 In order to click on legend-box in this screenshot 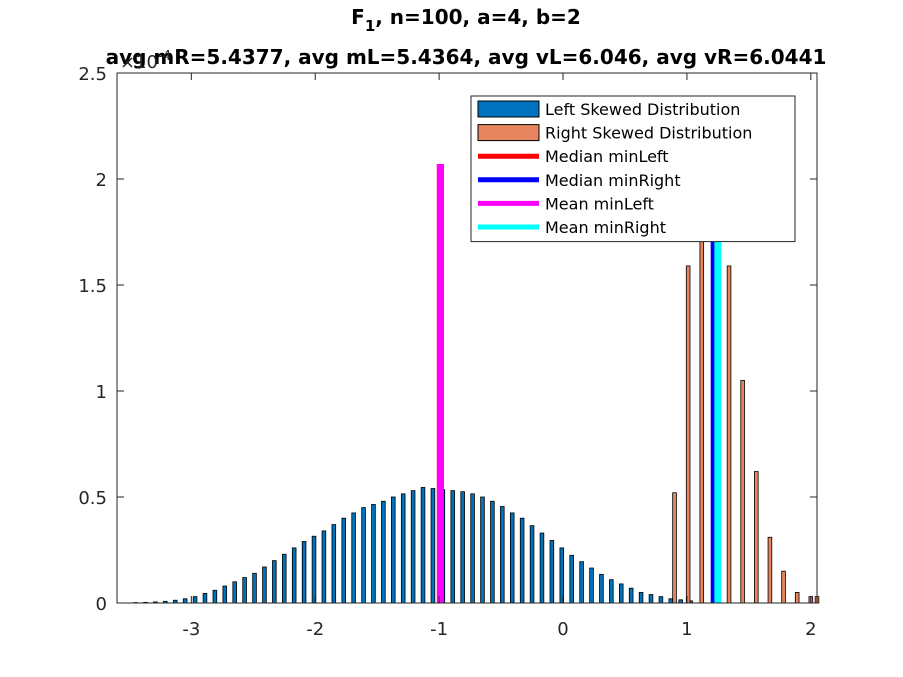, I will do `click(633, 169)`.